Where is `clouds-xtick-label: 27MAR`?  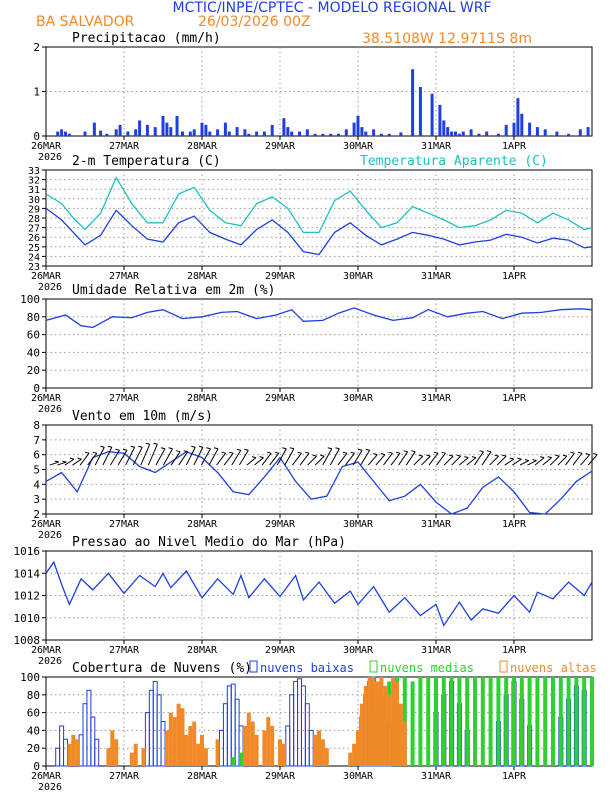 clouds-xtick-label: 27MAR is located at coordinates (124, 776).